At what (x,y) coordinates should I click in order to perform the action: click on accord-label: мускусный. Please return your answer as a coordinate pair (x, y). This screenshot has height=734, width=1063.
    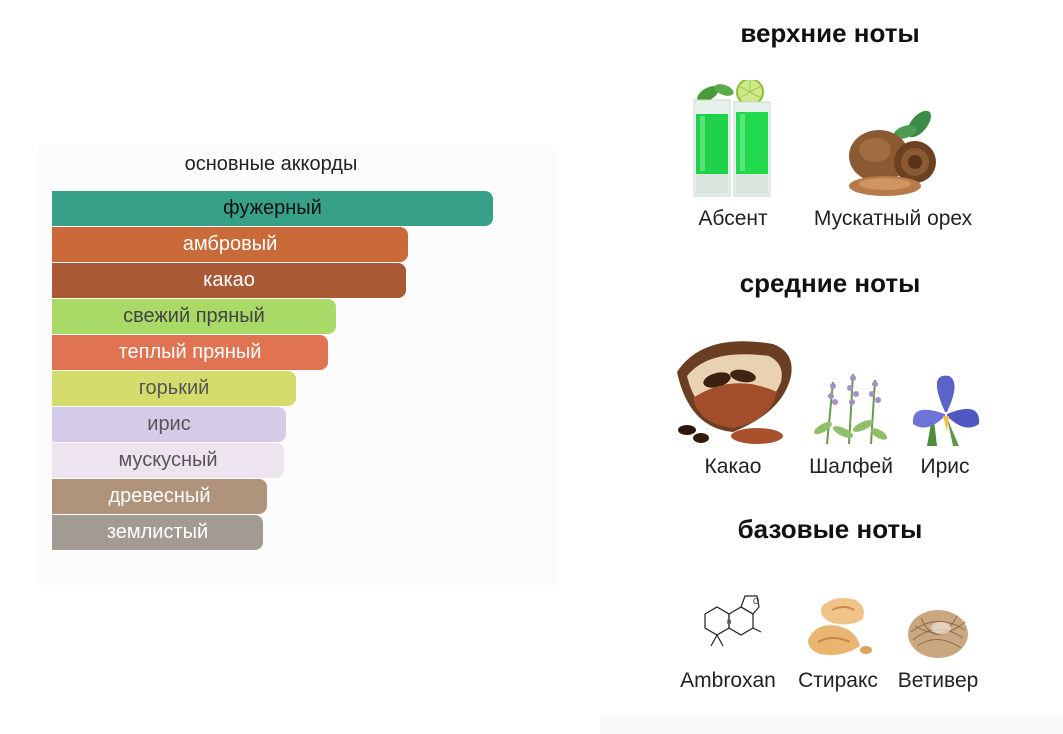
    Looking at the image, I should click on (168, 460).